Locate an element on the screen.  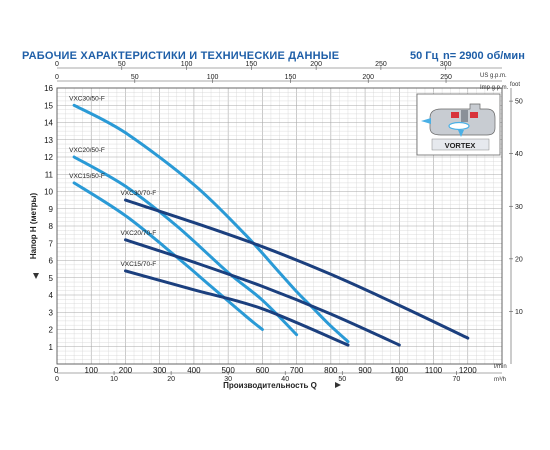
us-gpm-tick-label: 200 is located at coordinates (316, 64).